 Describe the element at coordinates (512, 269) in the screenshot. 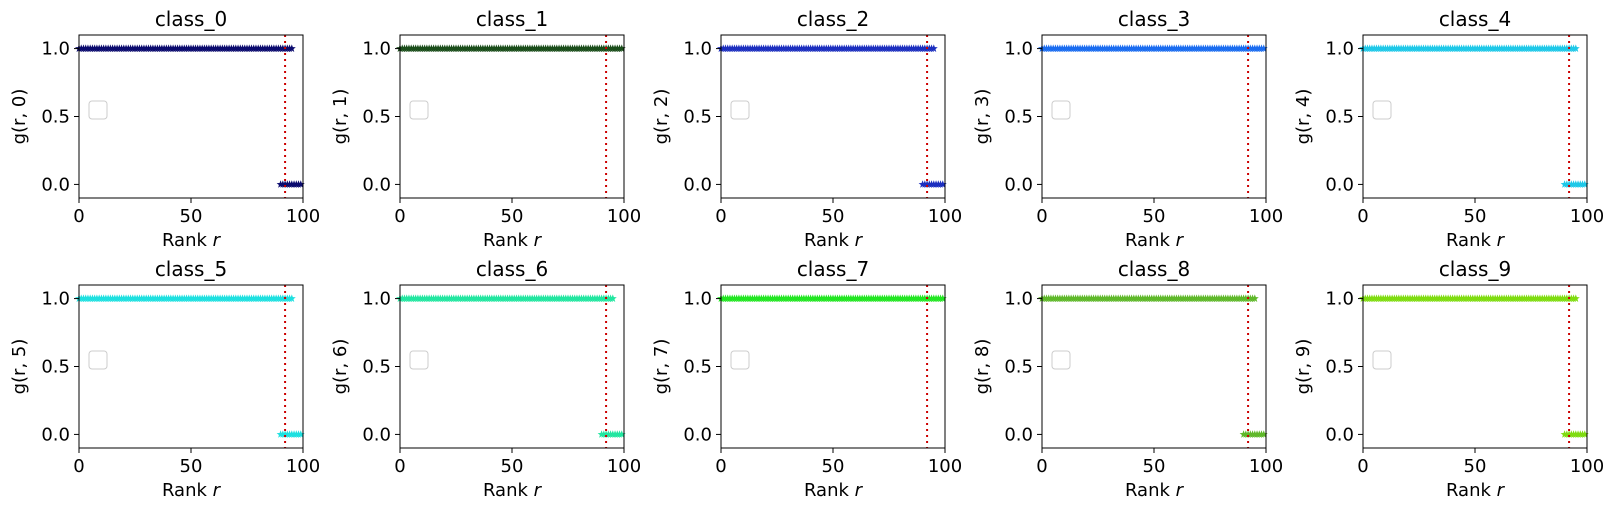

I see `subplot-title: class_6` at that location.